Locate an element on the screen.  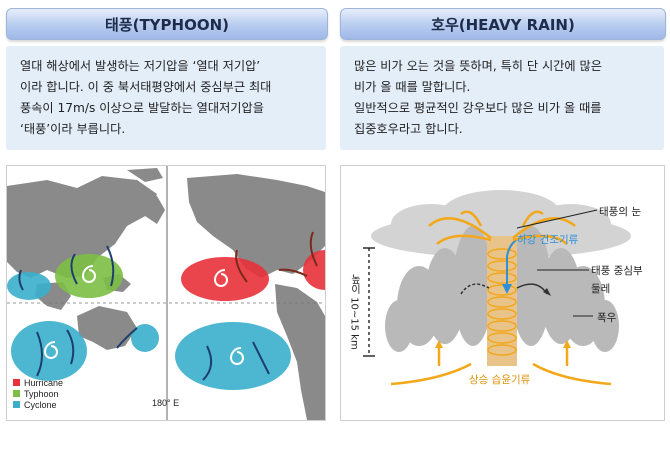
height-label: 높이 10~15 km is located at coordinates (354, 312).